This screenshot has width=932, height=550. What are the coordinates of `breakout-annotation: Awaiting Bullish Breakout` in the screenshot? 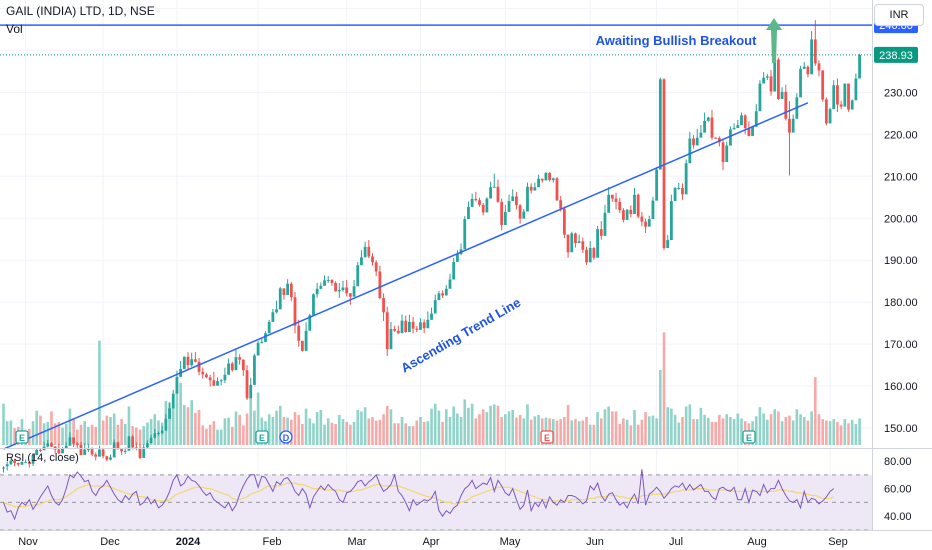 It's located at (677, 40).